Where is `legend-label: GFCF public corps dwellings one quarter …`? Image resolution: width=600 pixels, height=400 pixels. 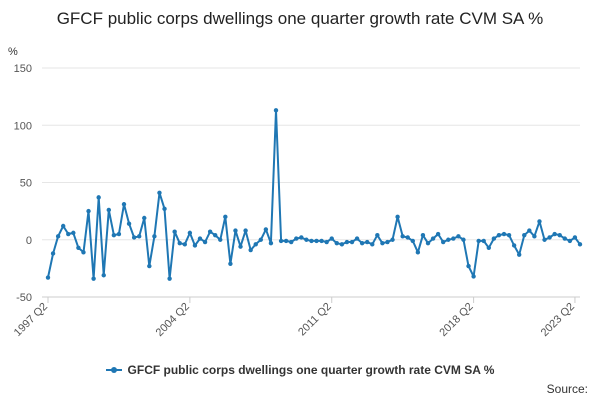 legend-label: GFCF public corps dwellings one quarter … is located at coordinates (311, 370).